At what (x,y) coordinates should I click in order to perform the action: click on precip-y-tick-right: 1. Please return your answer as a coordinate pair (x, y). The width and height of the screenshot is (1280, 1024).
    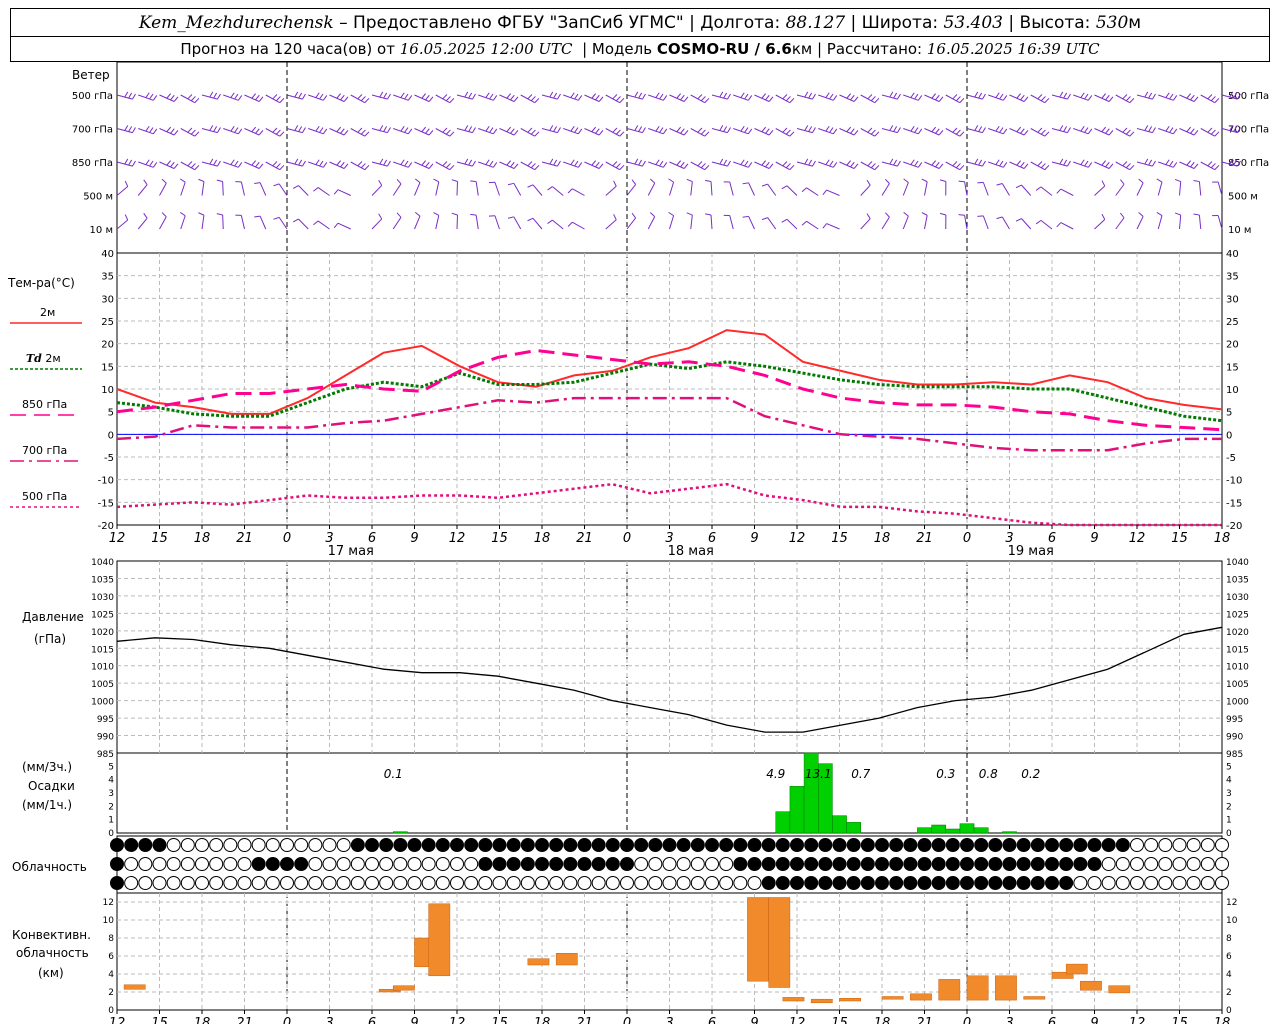
    Looking at the image, I should click on (1229, 821).